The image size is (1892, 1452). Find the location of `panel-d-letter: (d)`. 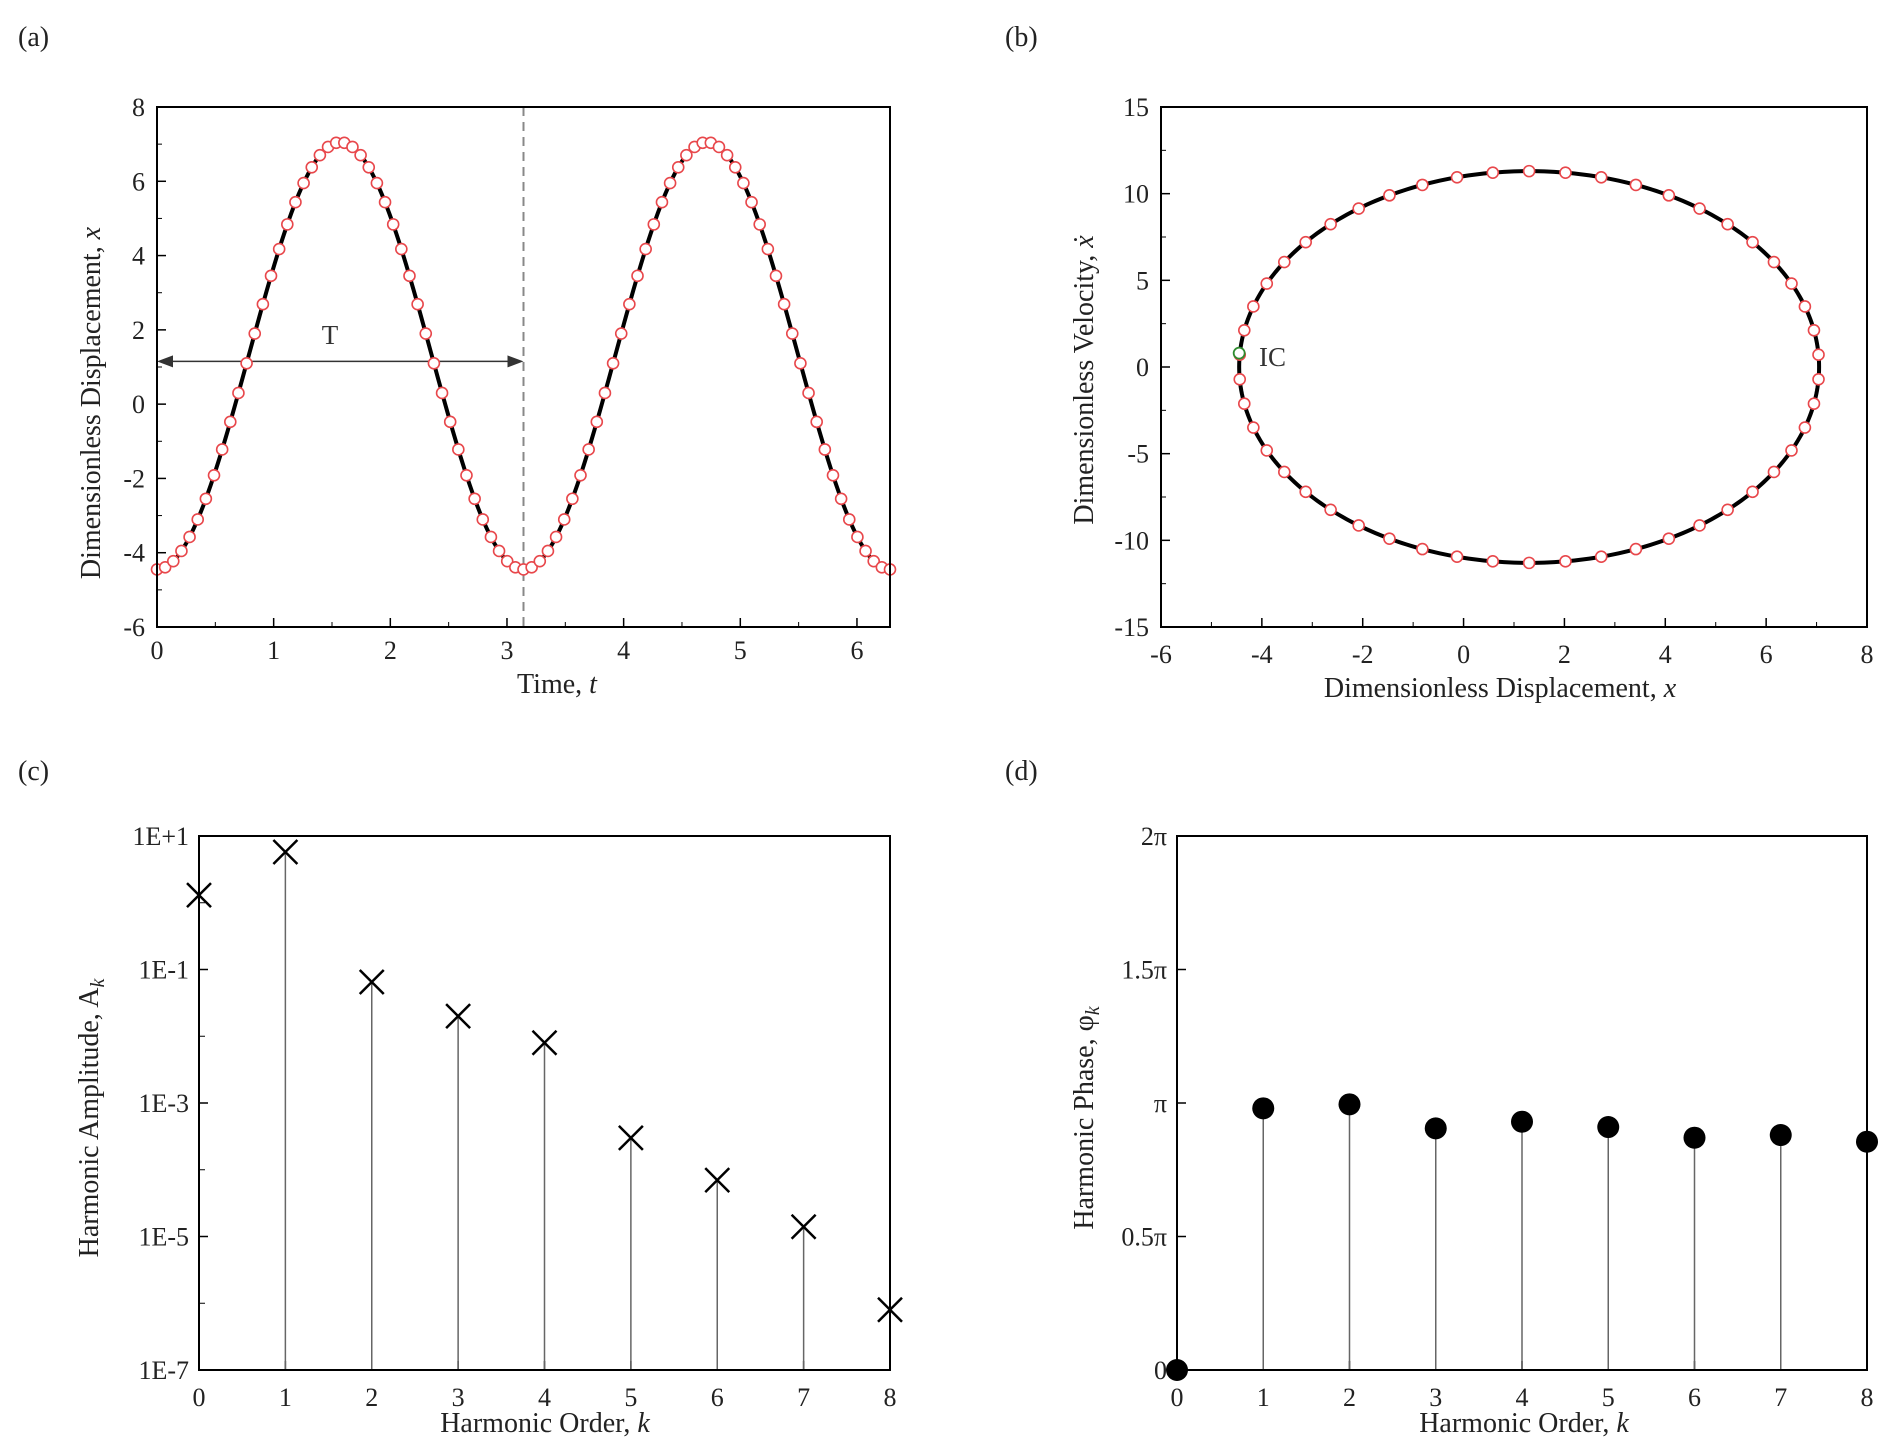

panel-d-letter: (d) is located at coordinates (1021, 771).